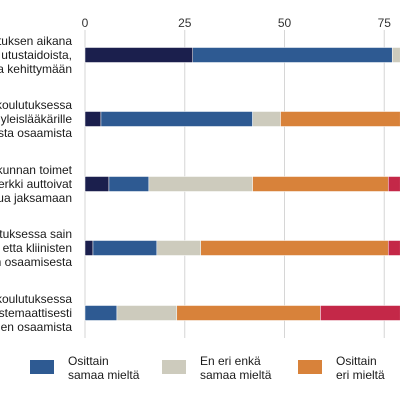 This screenshot has width=400, height=400. I want to click on category-label: n osaamisesta, so click(36, 262).